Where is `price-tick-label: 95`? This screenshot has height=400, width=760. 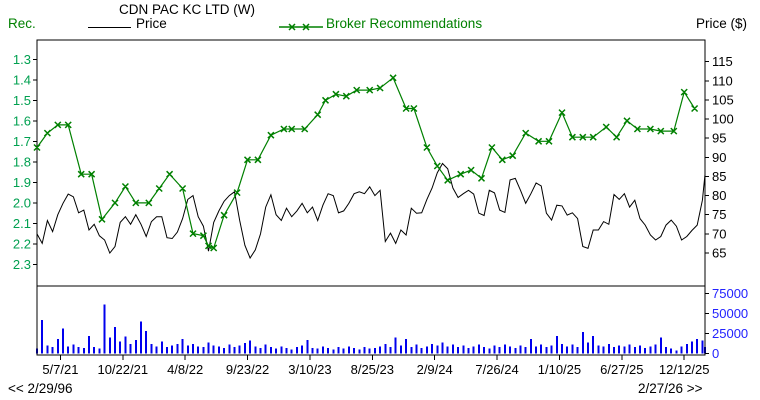 price-tick-label: 95 is located at coordinates (719, 138).